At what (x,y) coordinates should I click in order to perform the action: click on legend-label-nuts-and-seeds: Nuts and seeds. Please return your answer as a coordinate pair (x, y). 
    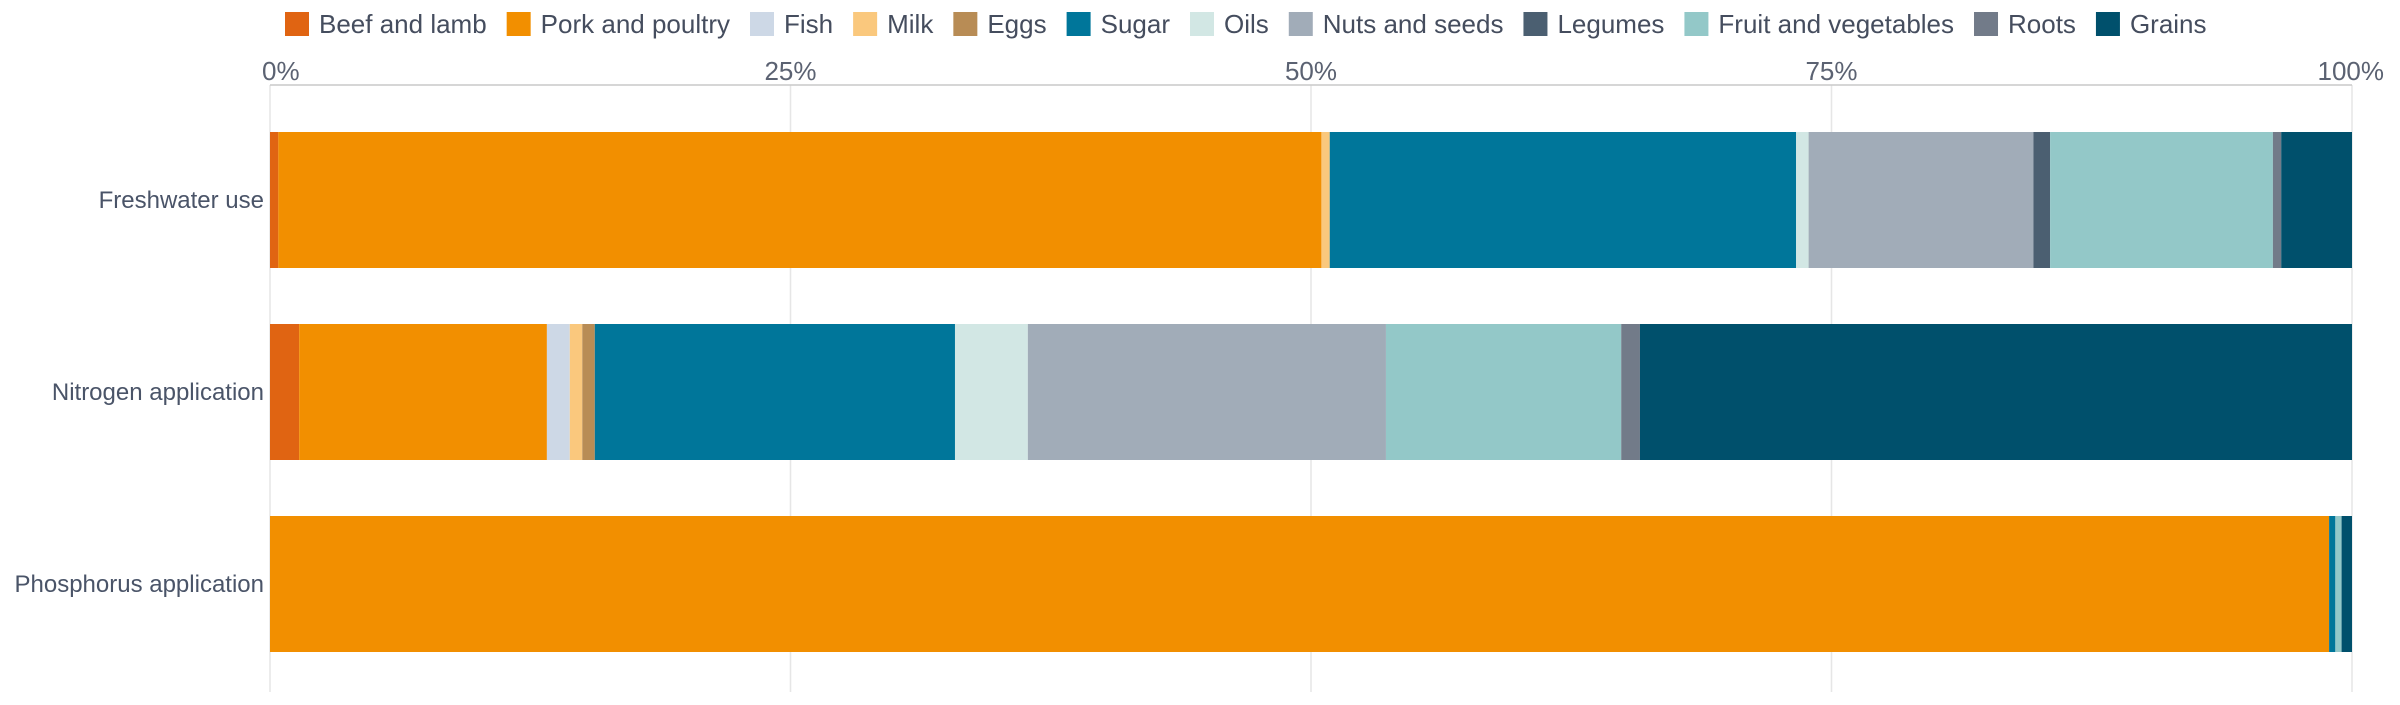
    Looking at the image, I should click on (1413, 24).